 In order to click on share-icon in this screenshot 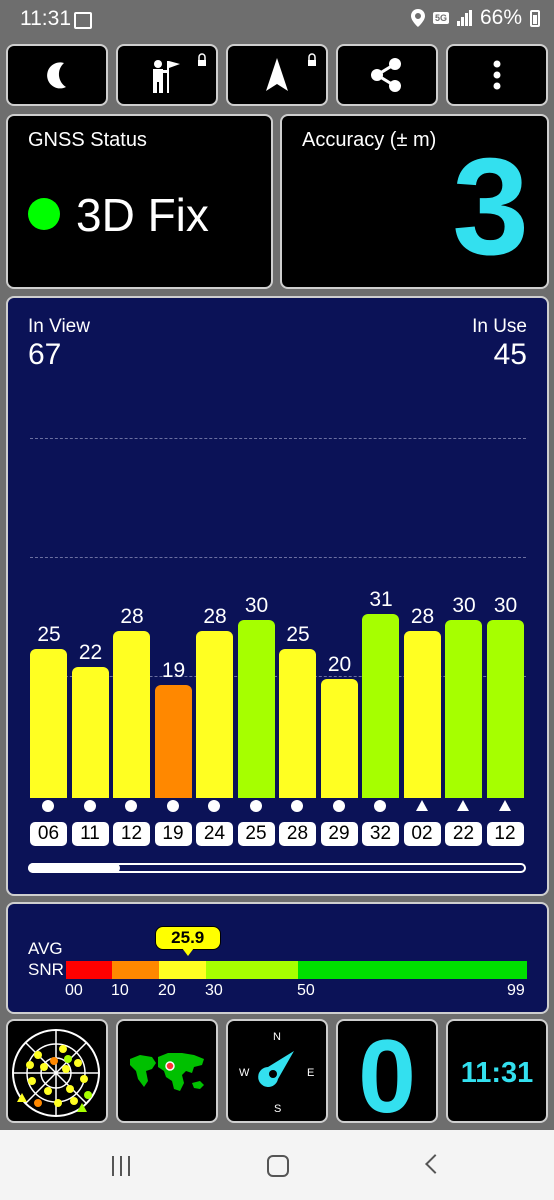, I will do `click(386, 75)`.